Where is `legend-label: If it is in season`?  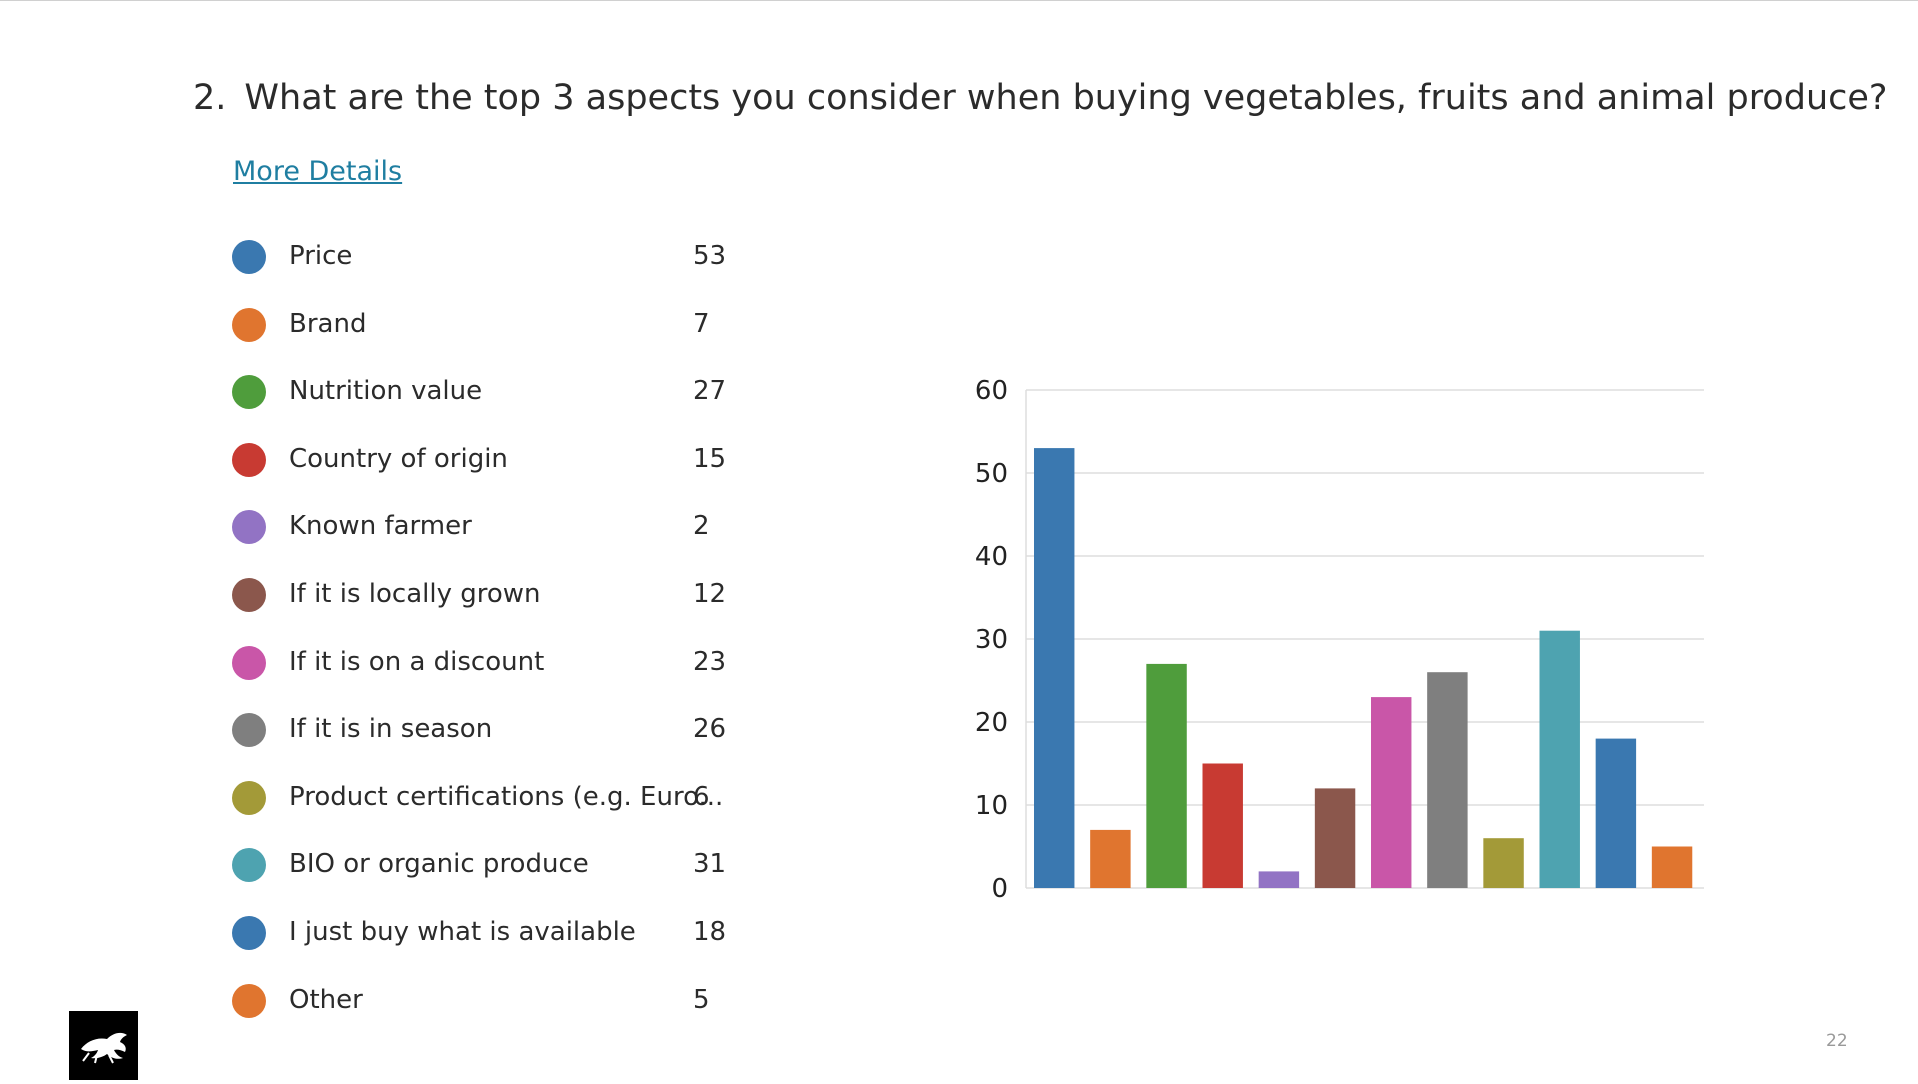 legend-label: If it is in season is located at coordinates (391, 729).